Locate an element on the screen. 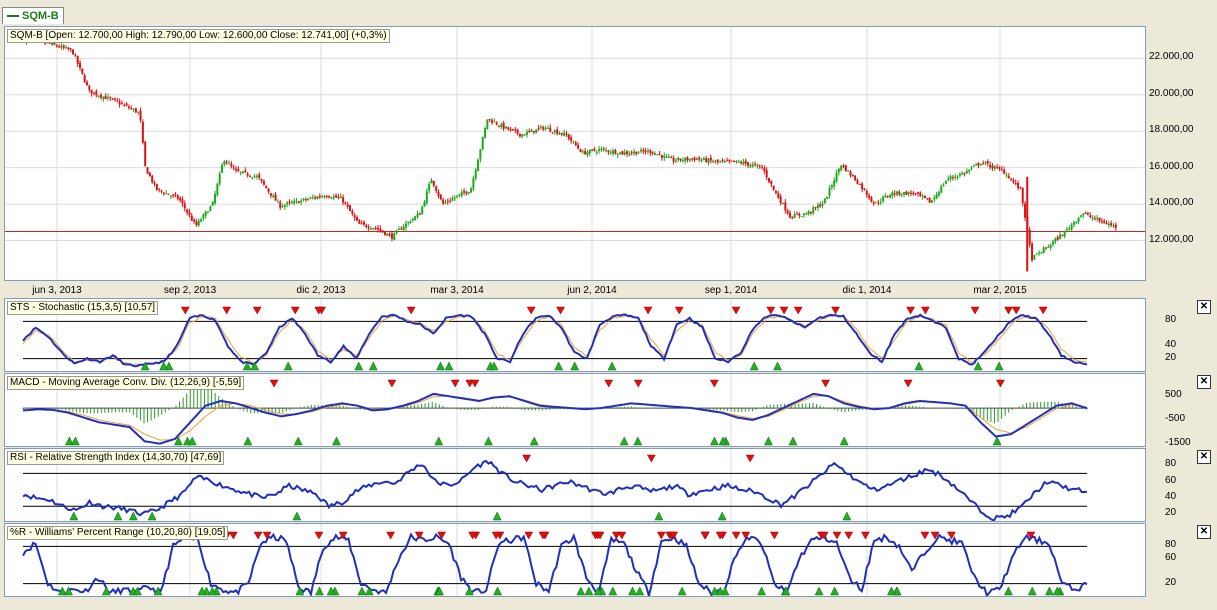 The image size is (1217, 610). close-stochastic-button: ✕ is located at coordinates (1204, 307).